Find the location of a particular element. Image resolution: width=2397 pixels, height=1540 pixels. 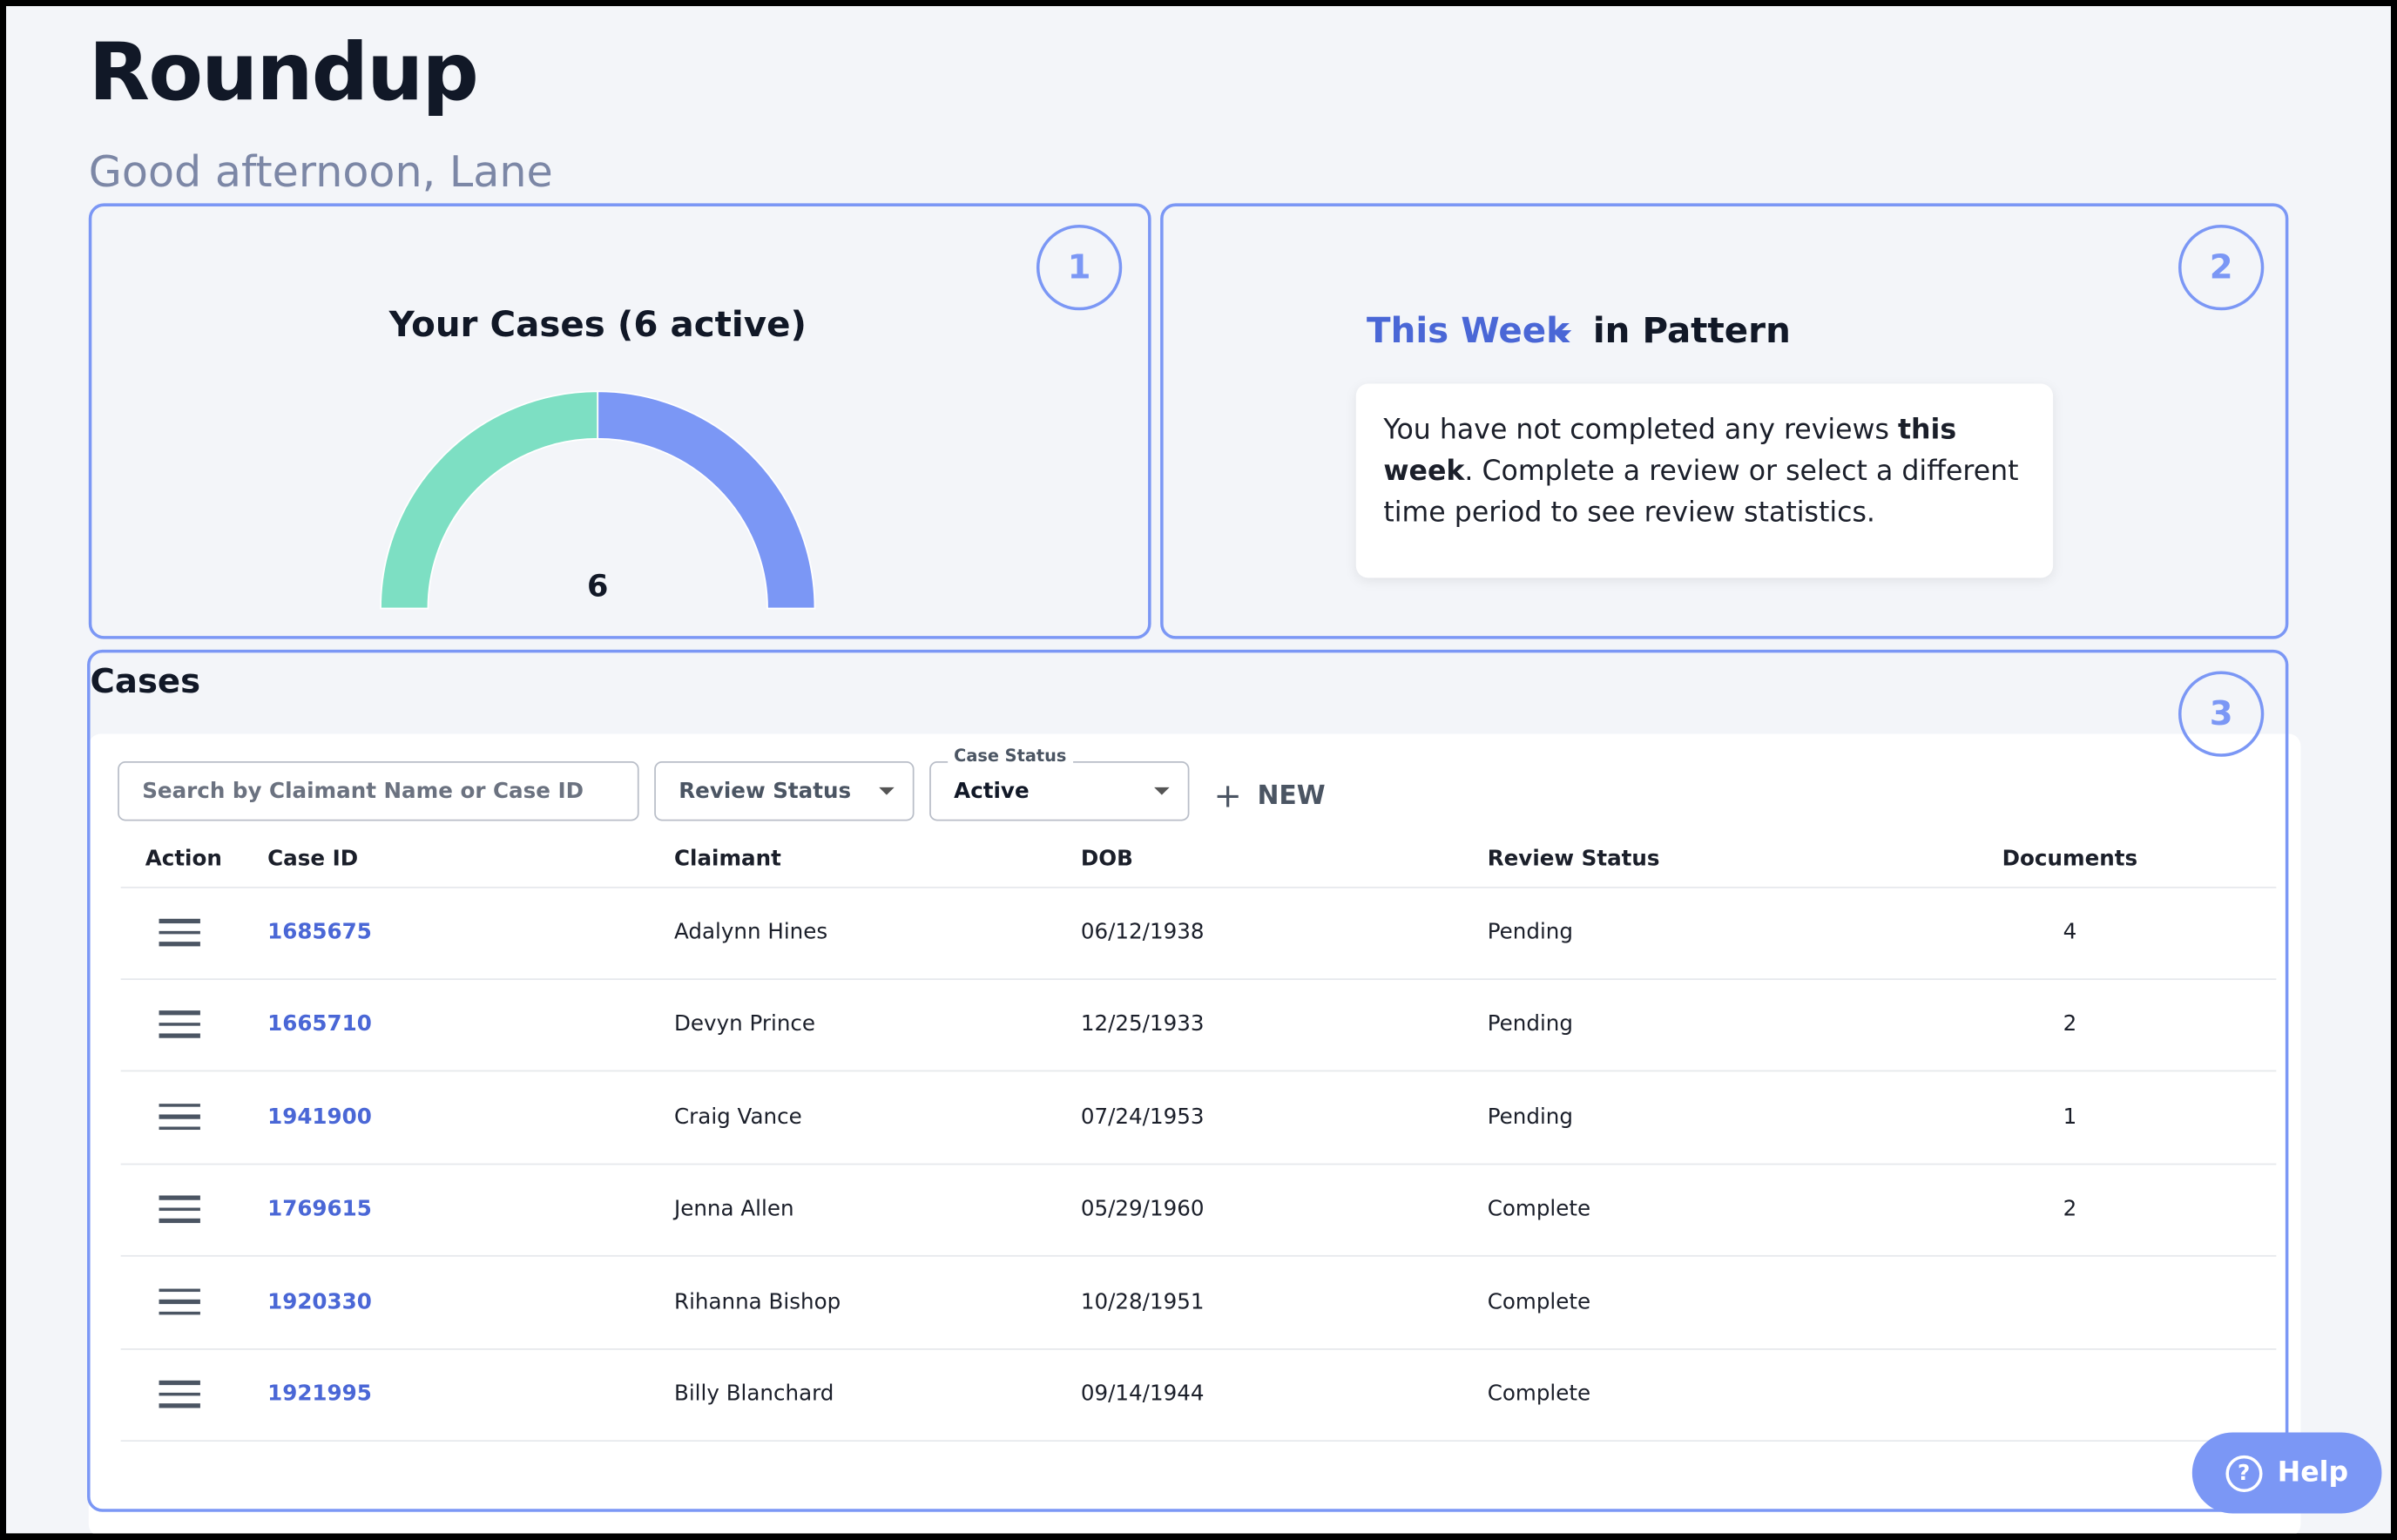

column-header: Documents is located at coordinates (2070, 859).